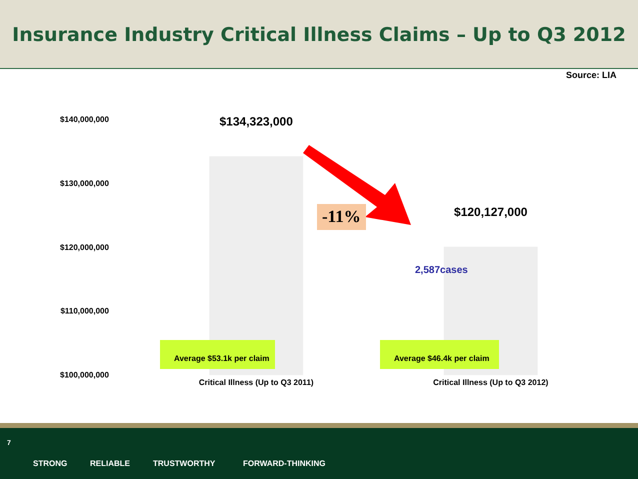  What do you see at coordinates (85, 311) in the screenshot?
I see `y-tick-label: $110,000,000` at bounding box center [85, 311].